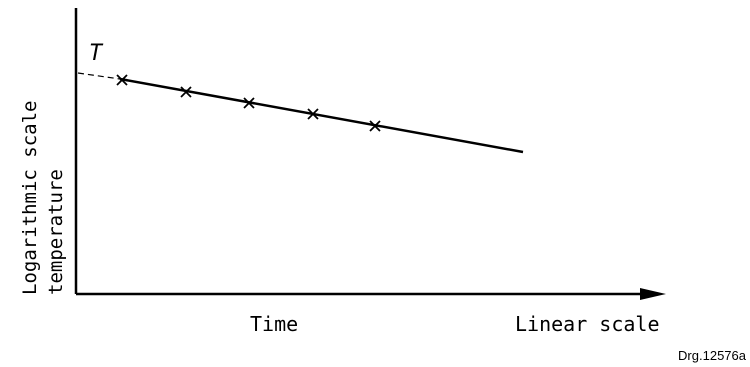  What do you see at coordinates (274, 324) in the screenshot?
I see `x-axis-label-time: Time` at bounding box center [274, 324].